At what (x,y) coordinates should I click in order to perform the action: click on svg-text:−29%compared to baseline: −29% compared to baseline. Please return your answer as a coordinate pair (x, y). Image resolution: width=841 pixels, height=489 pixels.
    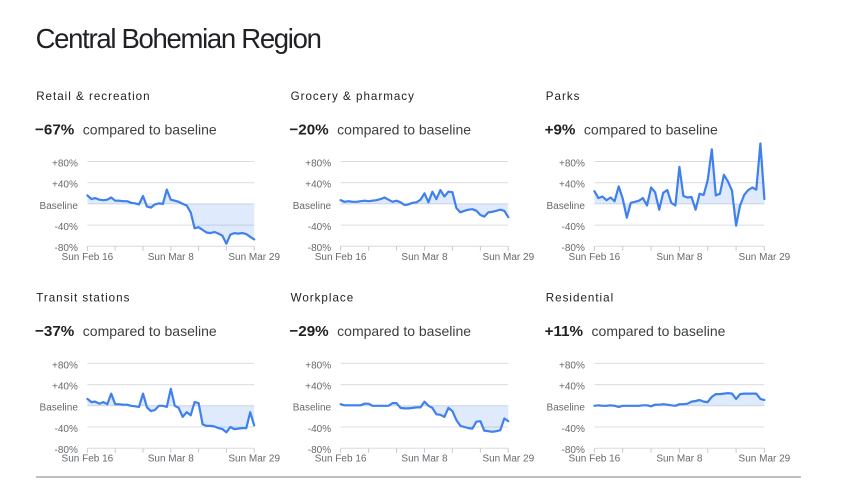
    Looking at the image, I should click on (380, 331).